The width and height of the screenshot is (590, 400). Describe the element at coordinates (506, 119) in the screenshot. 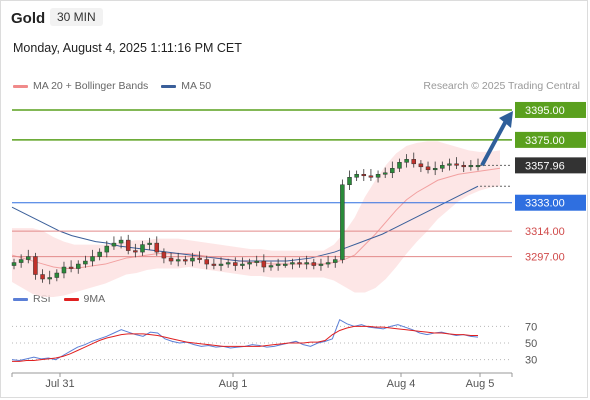

I see `projection-arrow-head` at that location.